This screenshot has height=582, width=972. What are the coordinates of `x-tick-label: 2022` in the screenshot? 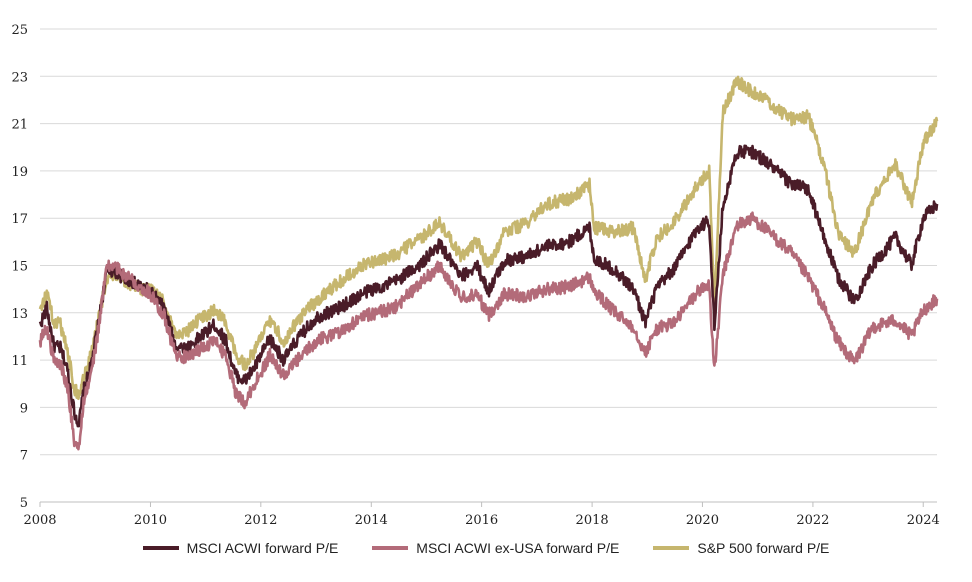 It's located at (812, 520).